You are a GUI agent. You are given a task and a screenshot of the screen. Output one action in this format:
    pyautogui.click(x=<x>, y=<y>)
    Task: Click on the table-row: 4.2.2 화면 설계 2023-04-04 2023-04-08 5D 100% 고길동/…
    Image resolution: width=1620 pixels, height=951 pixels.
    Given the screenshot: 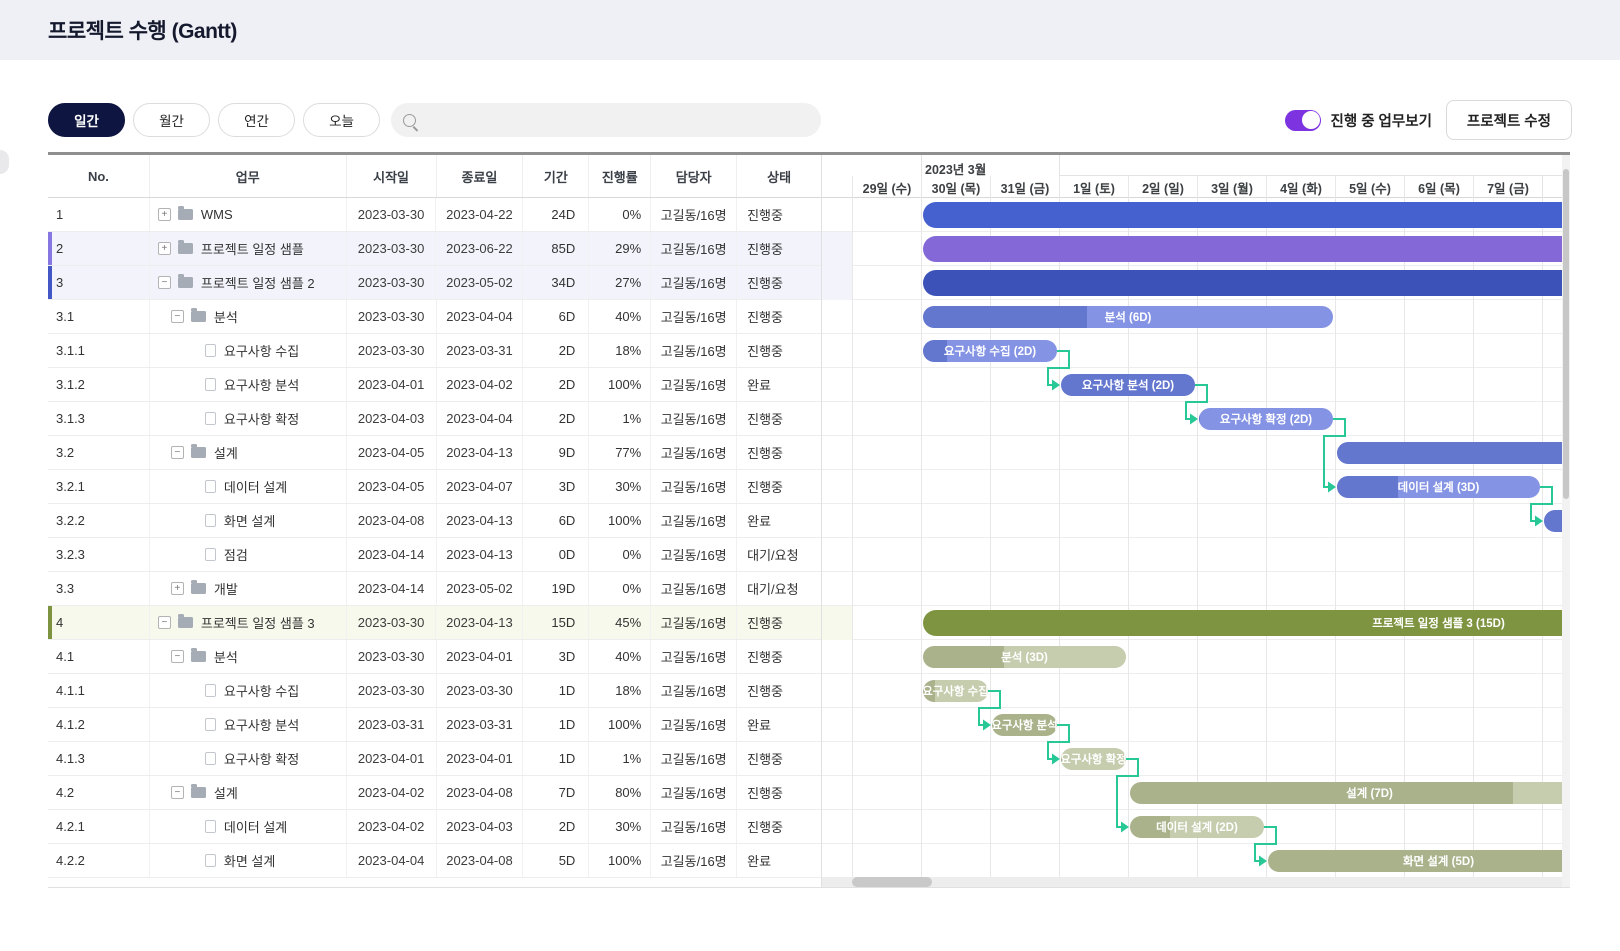 What is the action you would take?
    pyautogui.click(x=434, y=861)
    